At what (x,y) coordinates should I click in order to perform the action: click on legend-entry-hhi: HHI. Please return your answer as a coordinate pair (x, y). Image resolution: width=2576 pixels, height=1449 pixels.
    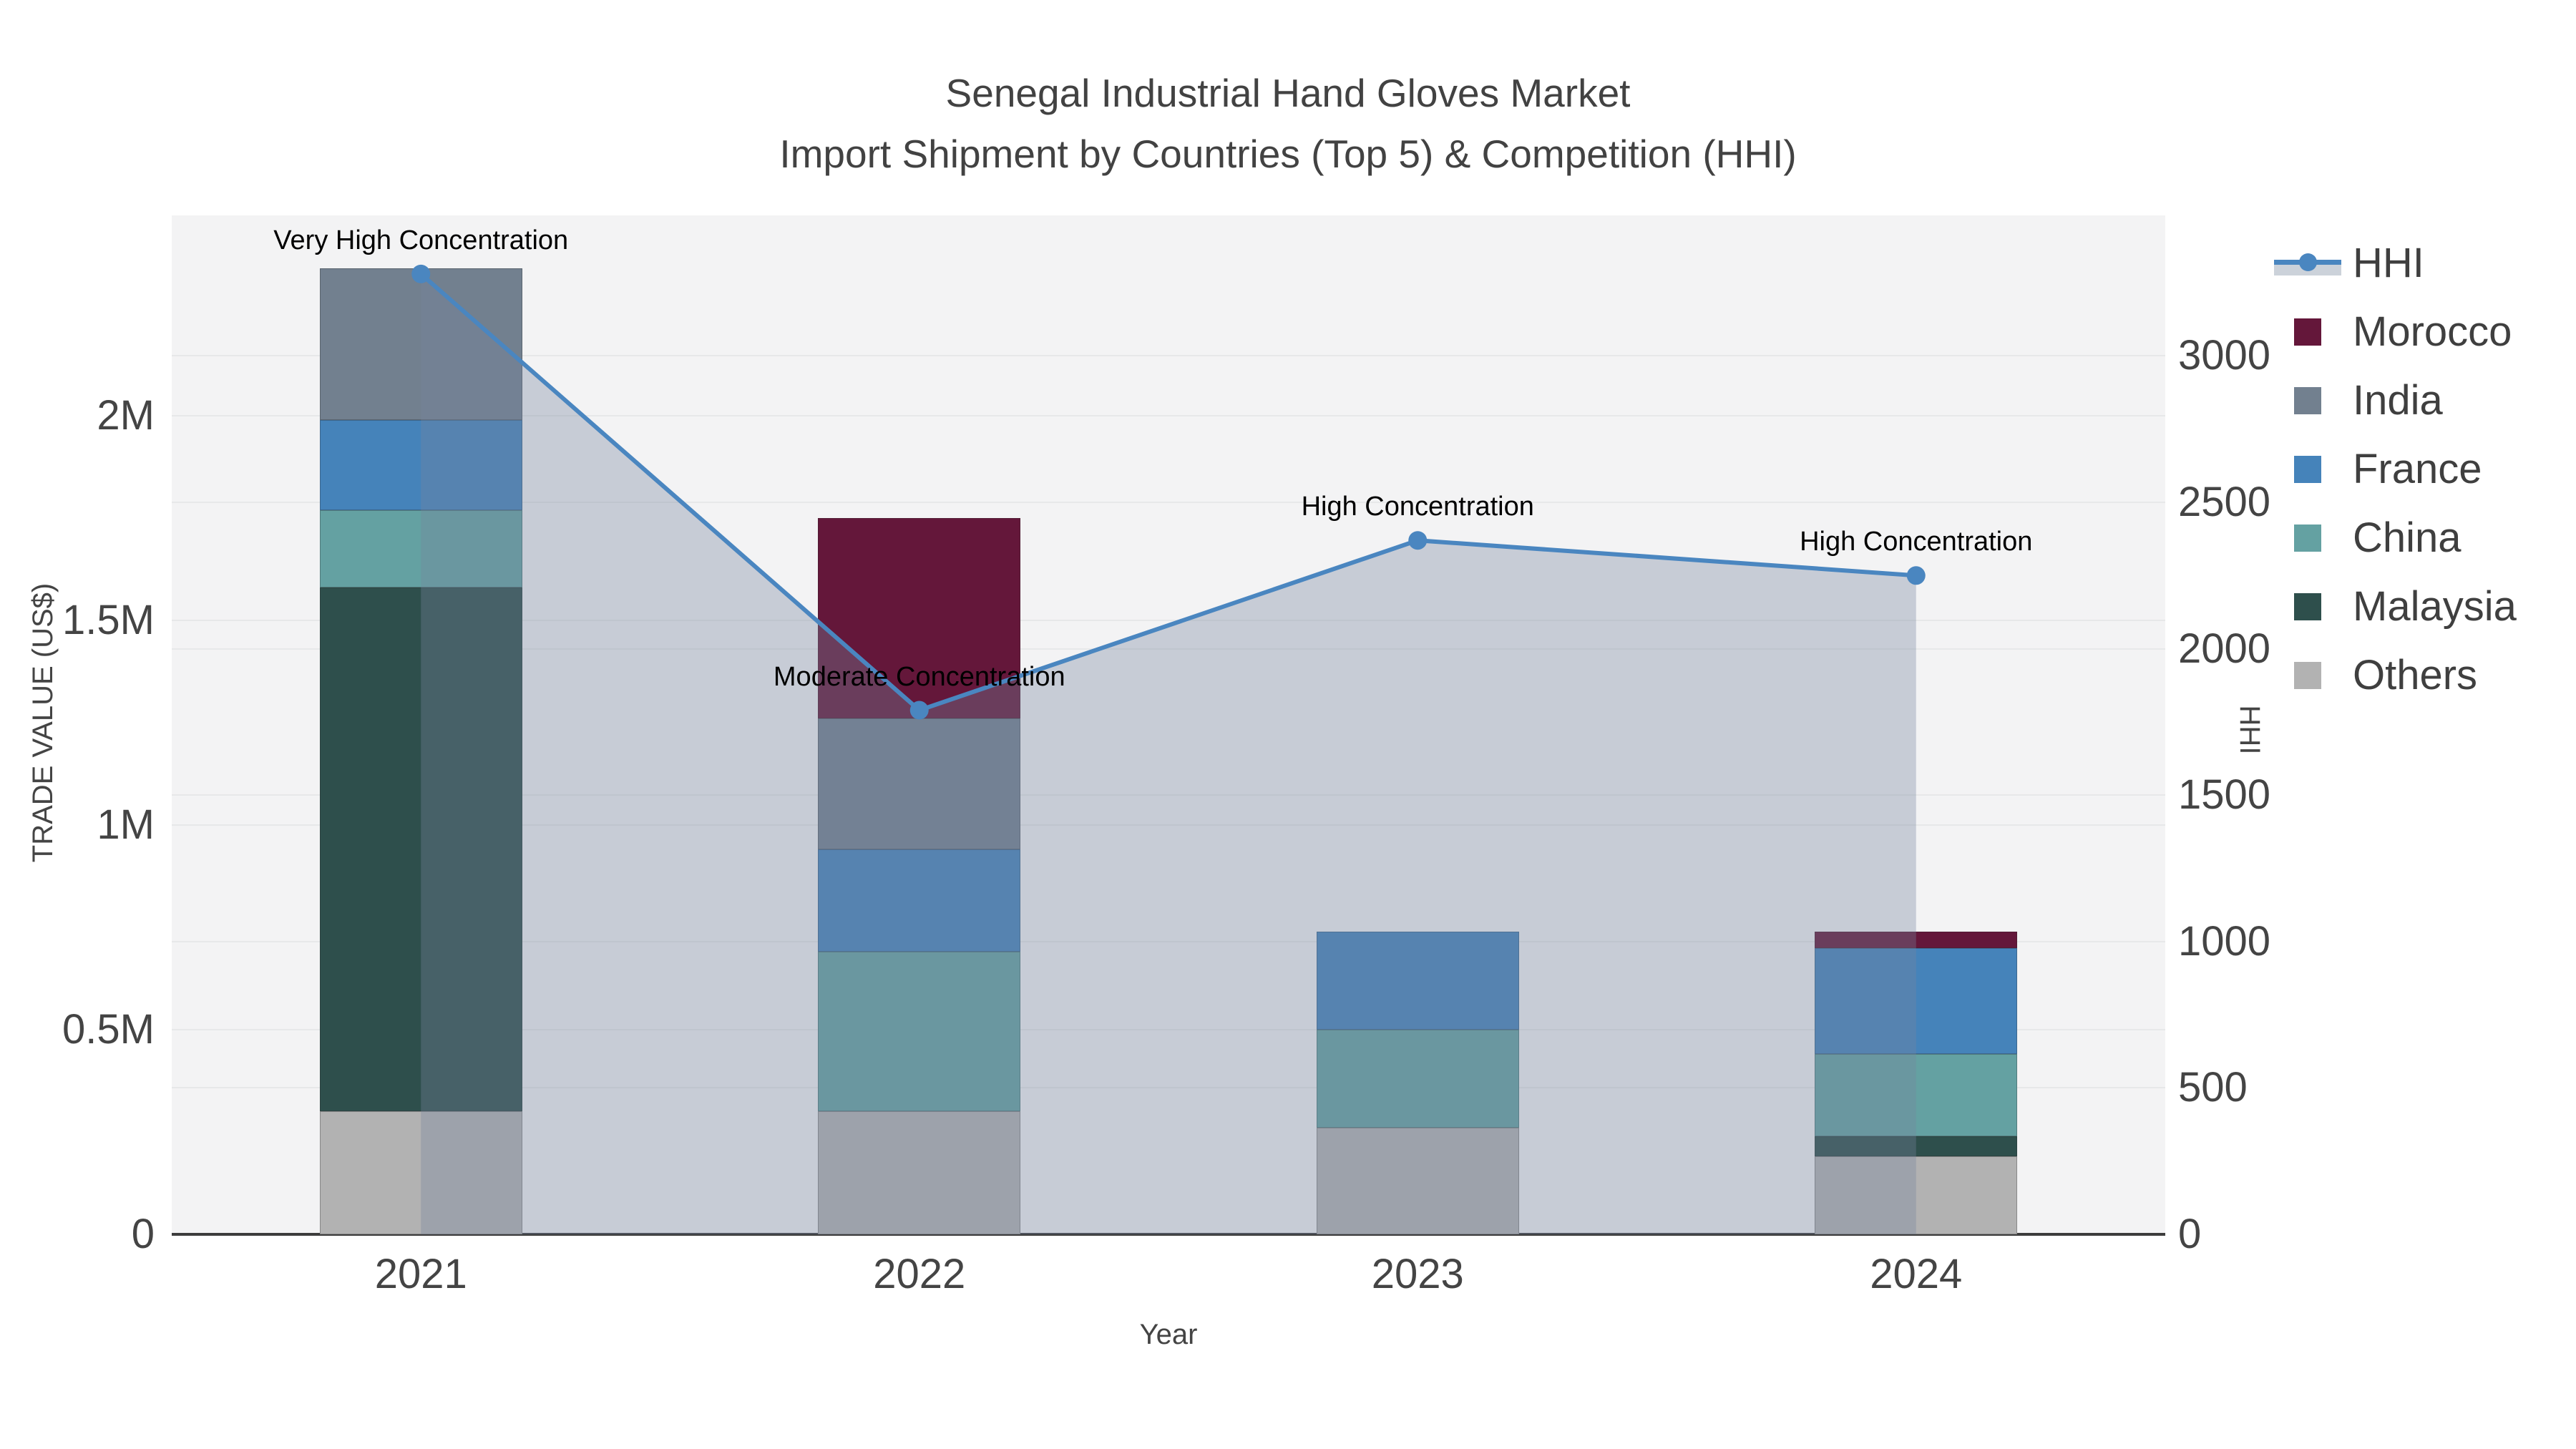
    Looking at the image, I should click on (2395, 263).